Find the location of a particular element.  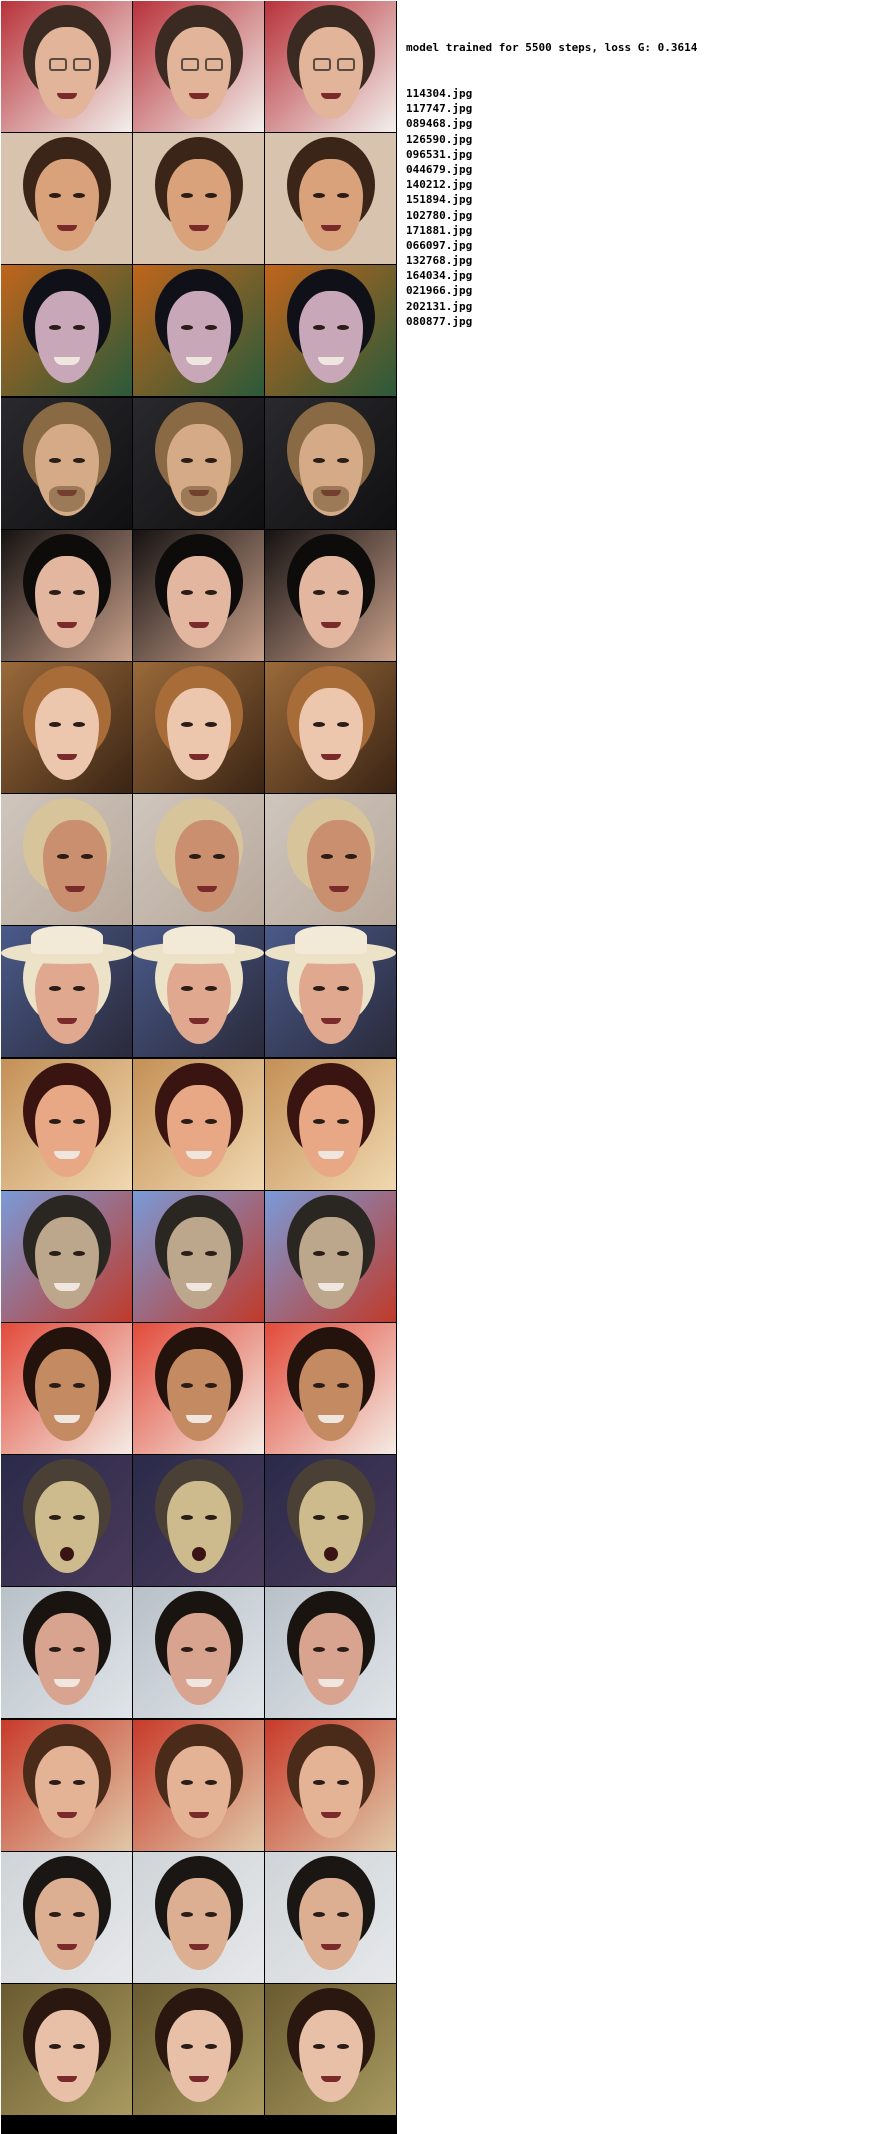

file-name-7: 151894.jpg is located at coordinates (439, 200).